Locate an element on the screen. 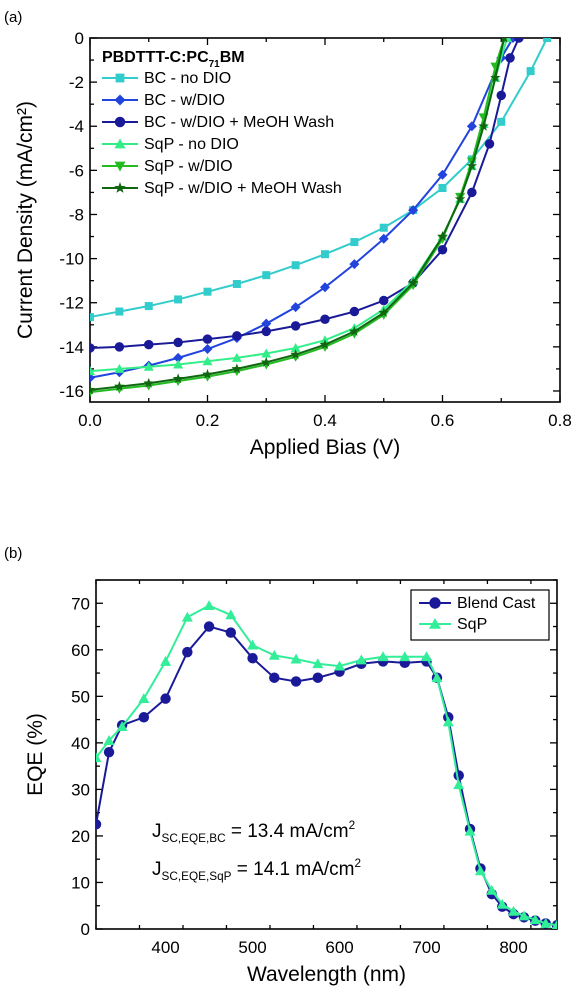 The height and width of the screenshot is (997, 573). x-tick-label: 0.0 is located at coordinates (90, 420).